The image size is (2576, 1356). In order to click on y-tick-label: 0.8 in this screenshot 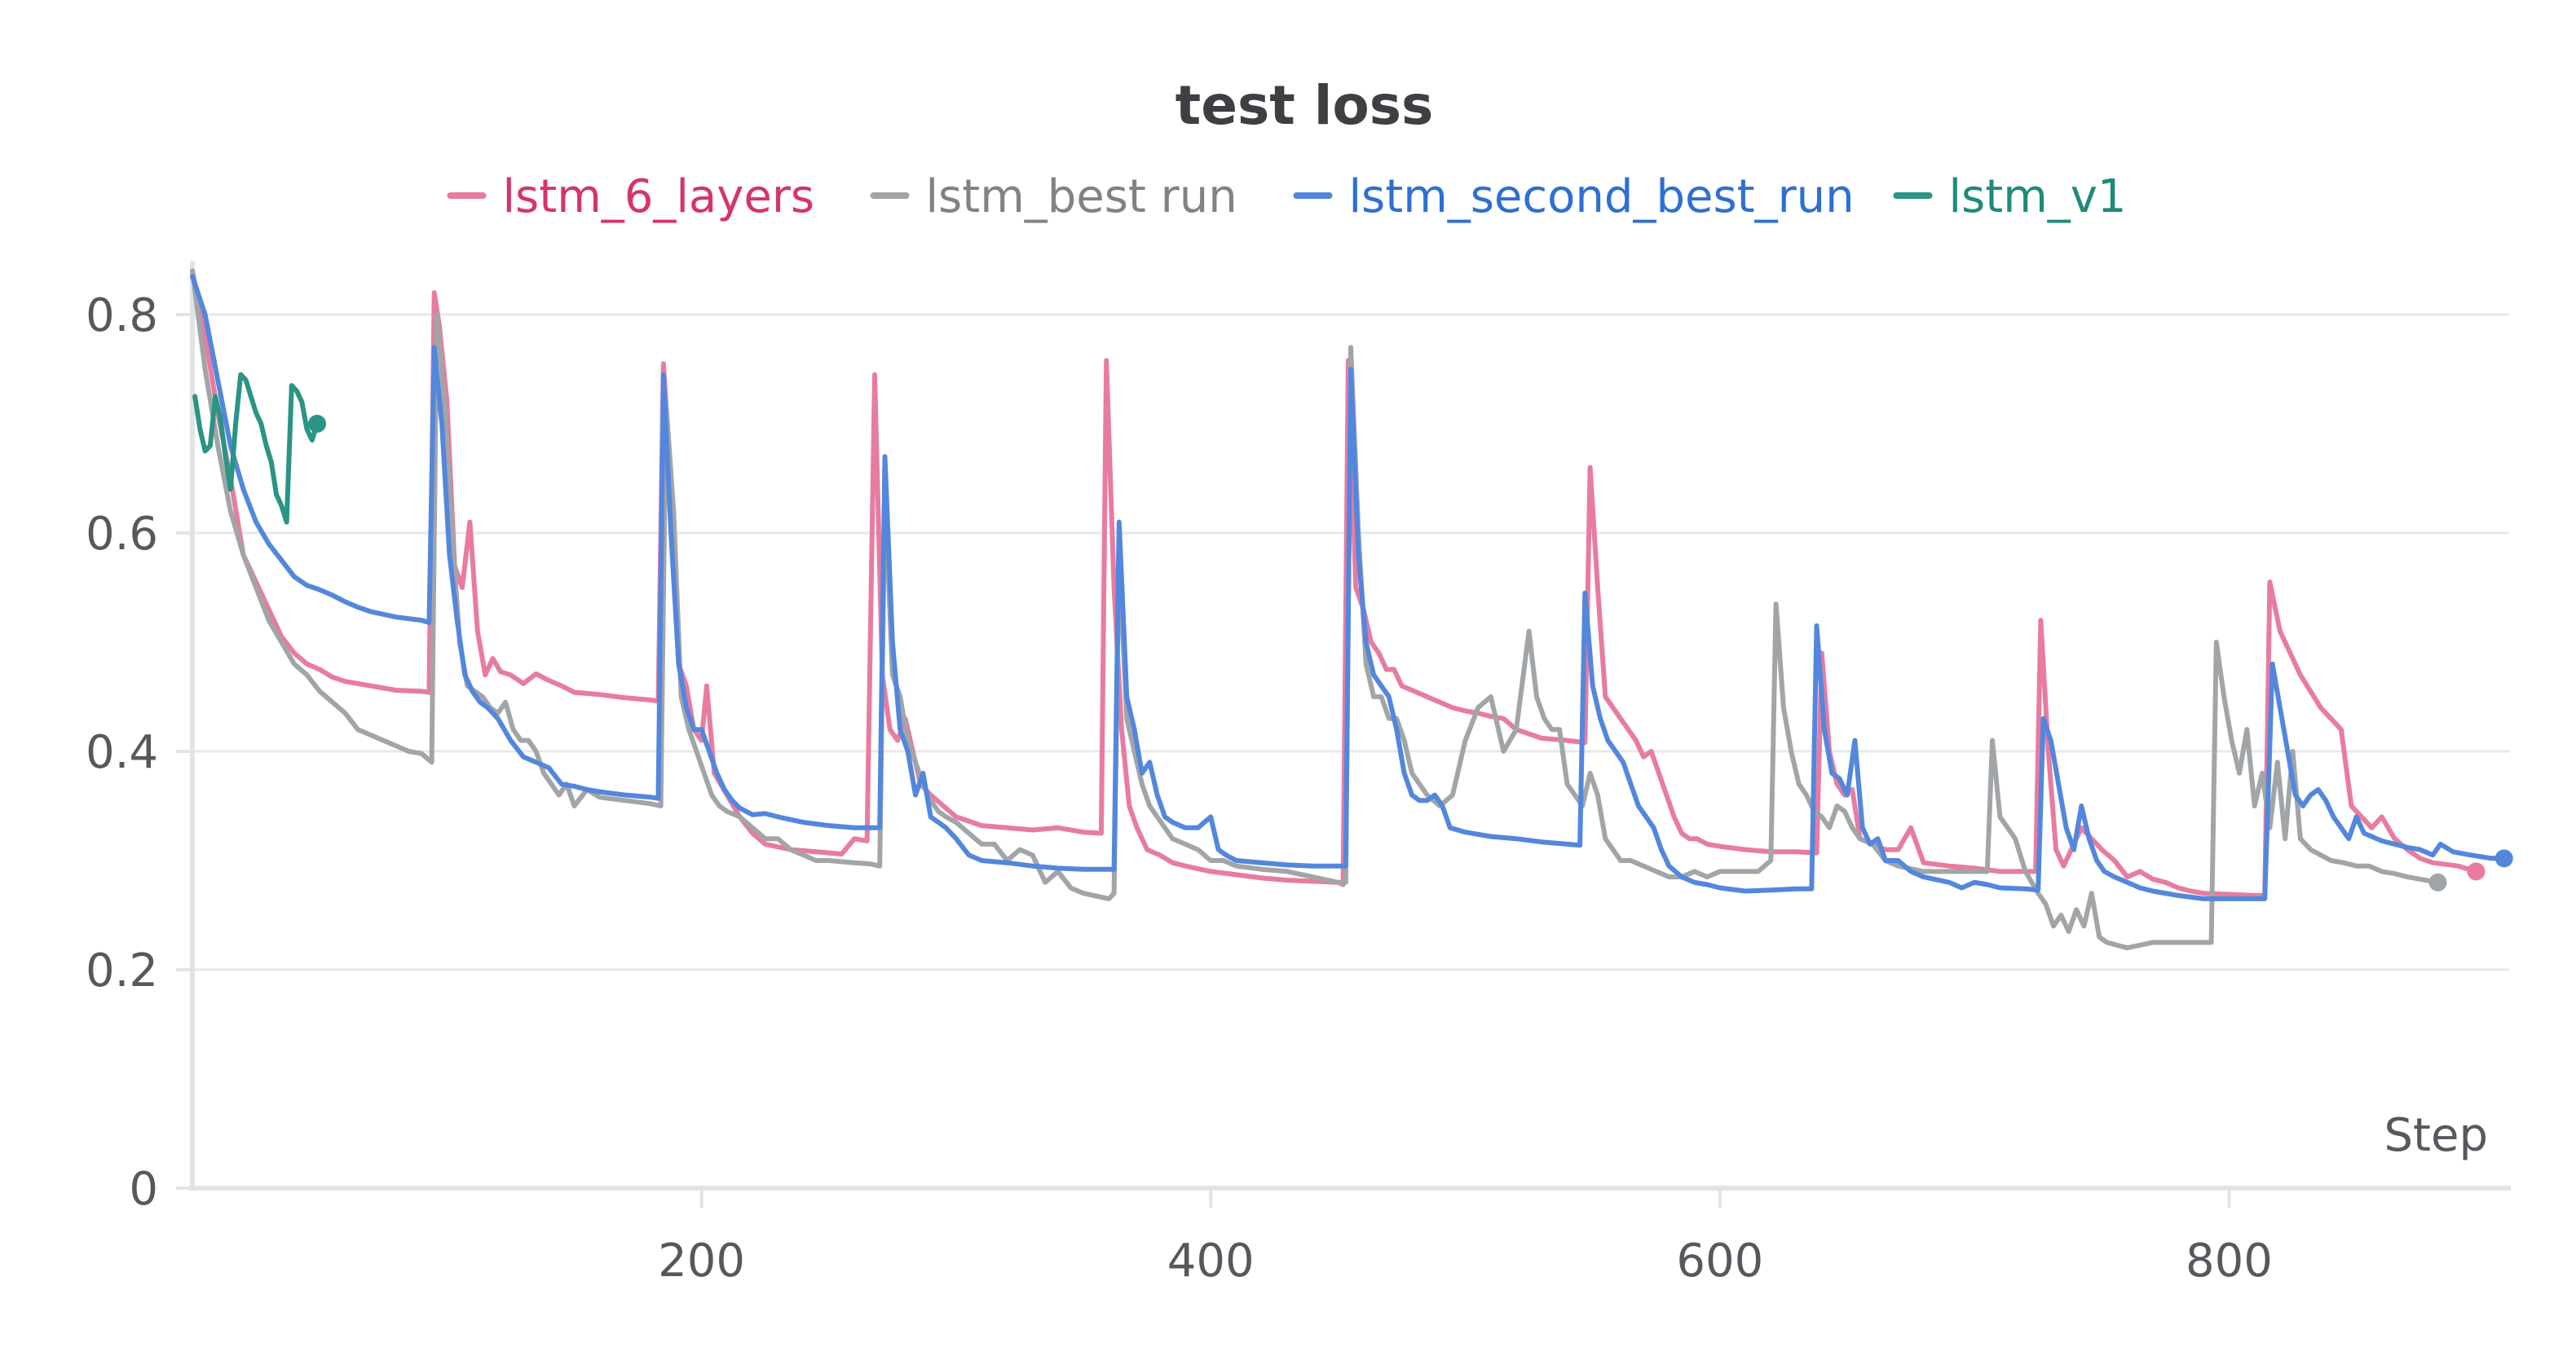, I will do `click(122, 315)`.